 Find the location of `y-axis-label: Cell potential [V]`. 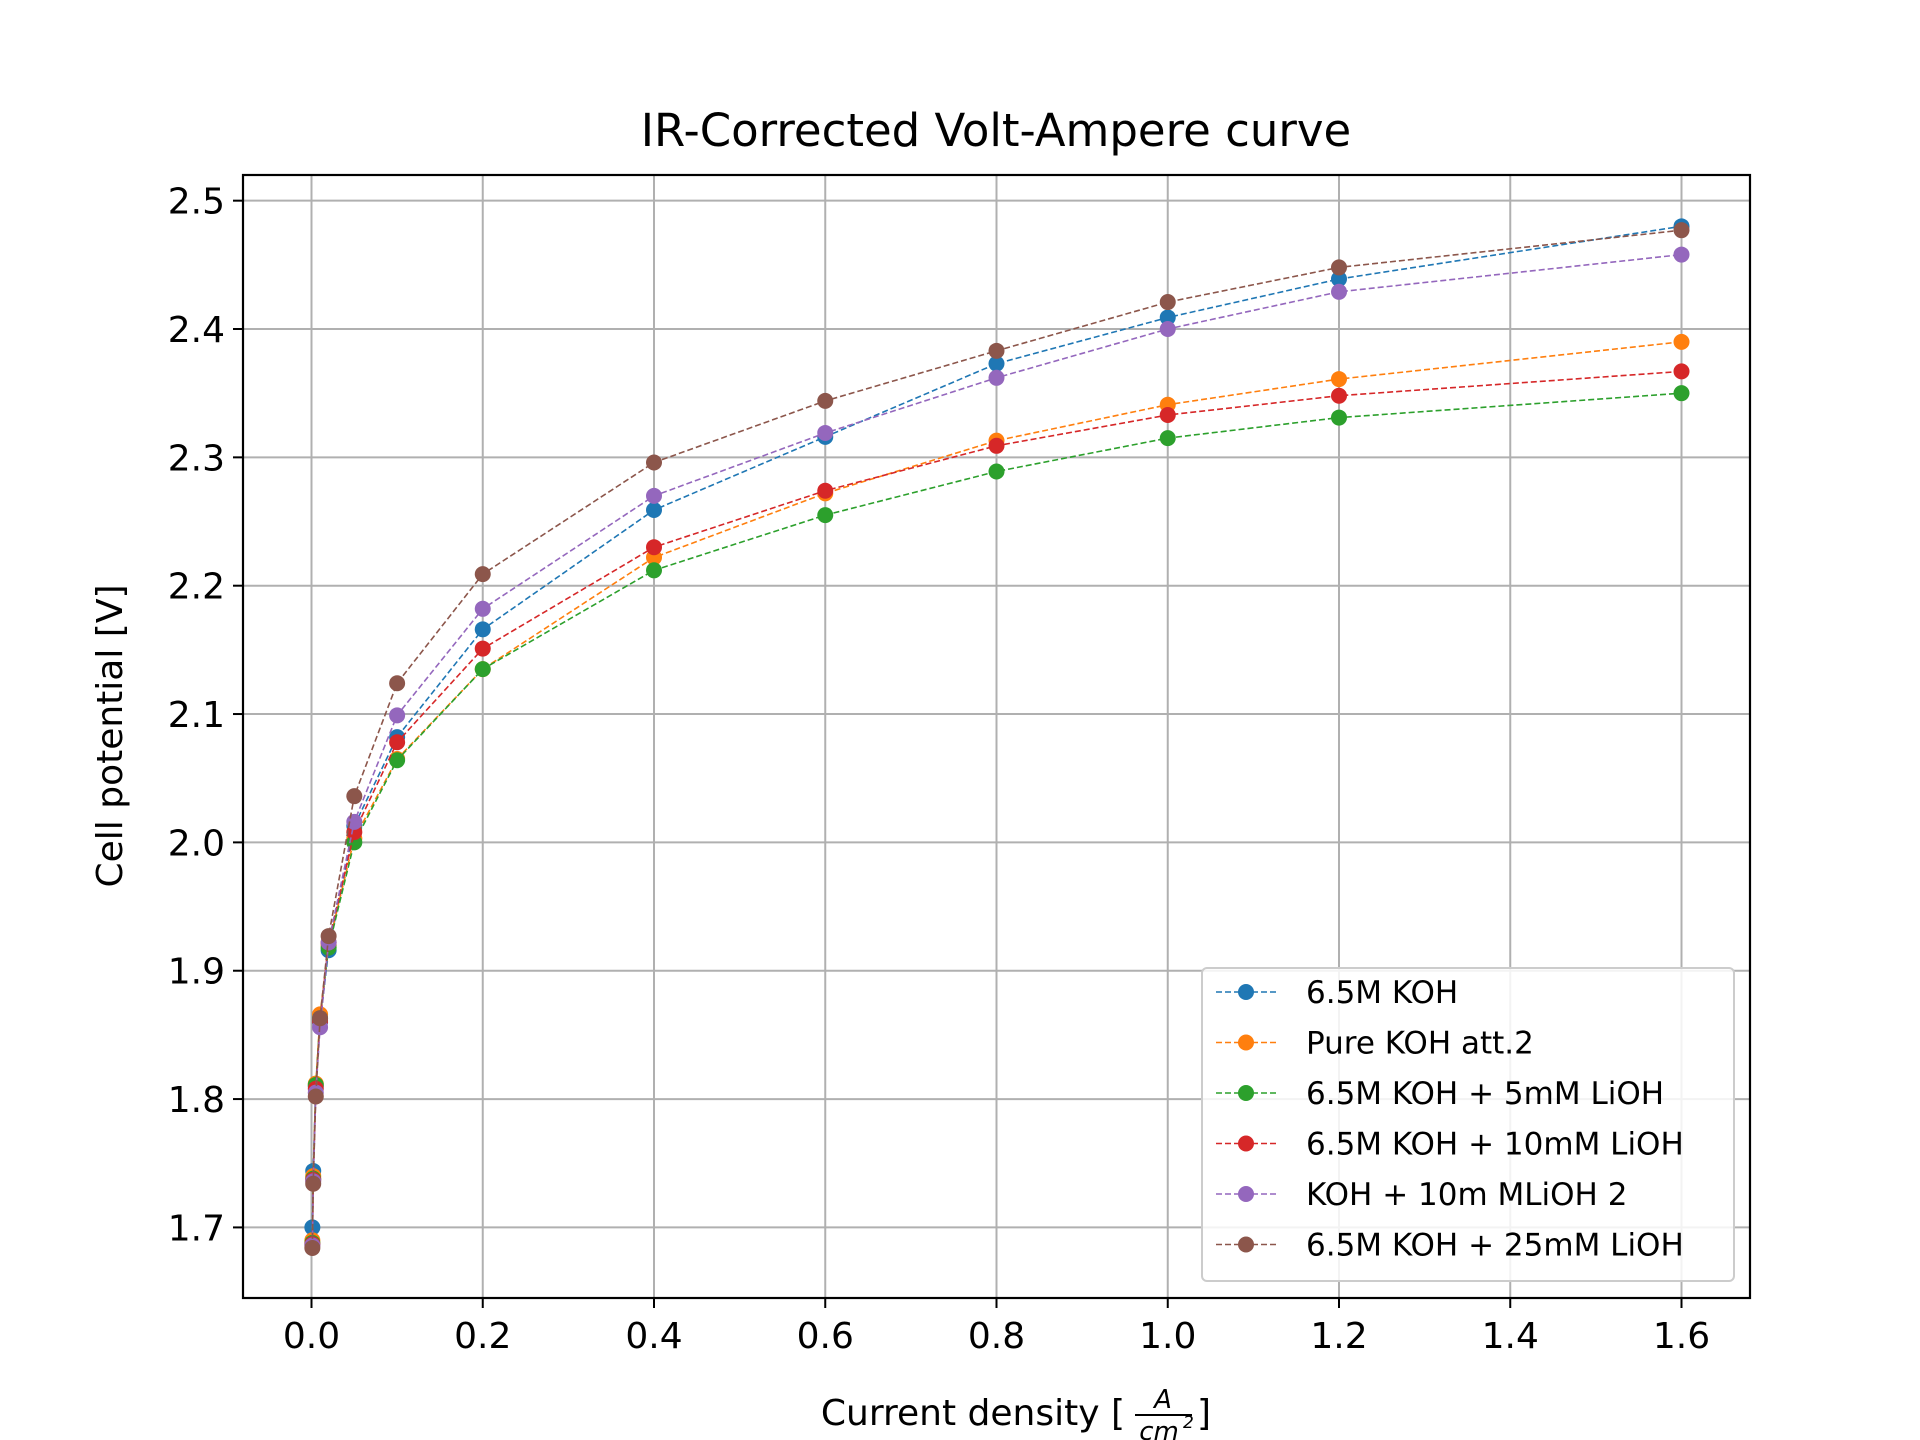

y-axis-label: Cell potential [V] is located at coordinates (110, 735).